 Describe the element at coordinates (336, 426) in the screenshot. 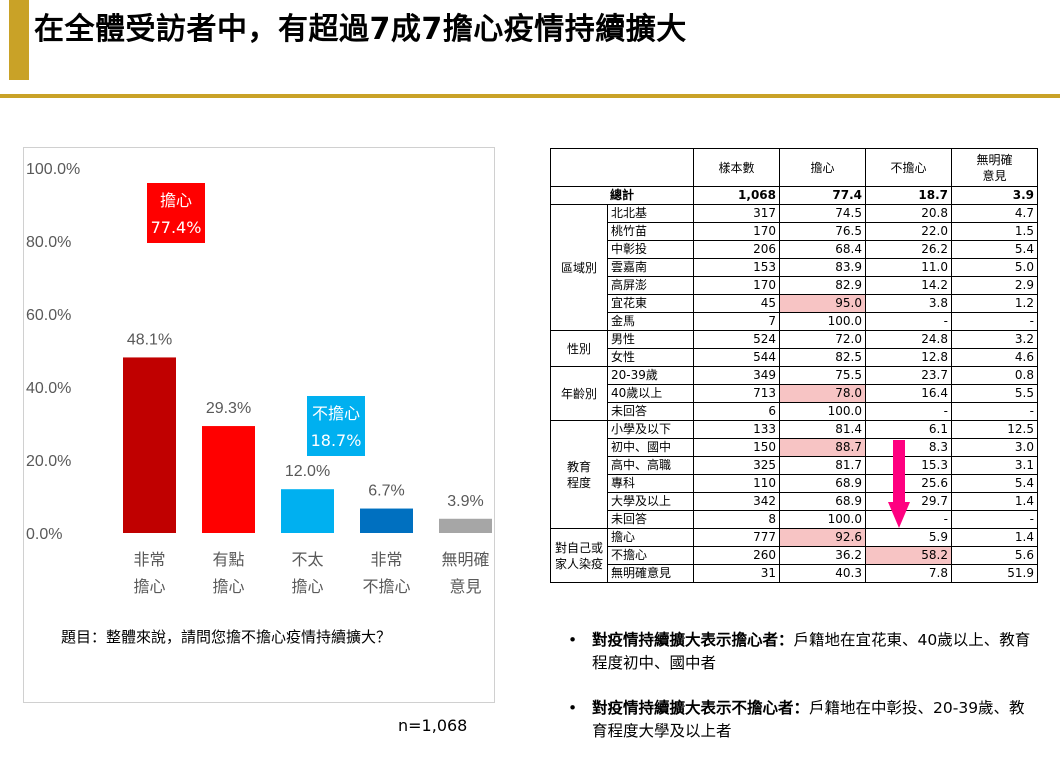

I see `callout-box` at that location.